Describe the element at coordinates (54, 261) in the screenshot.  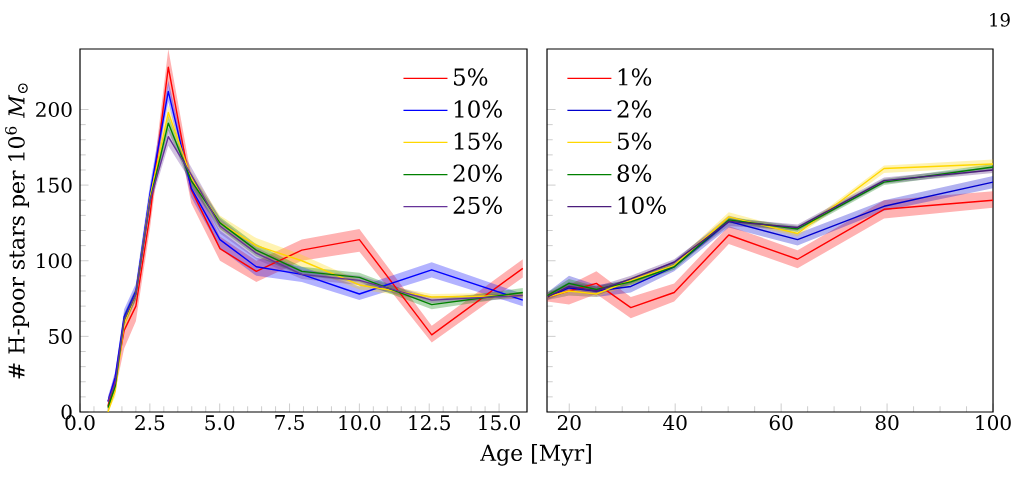
I see `y-tick-label: 100` at that location.